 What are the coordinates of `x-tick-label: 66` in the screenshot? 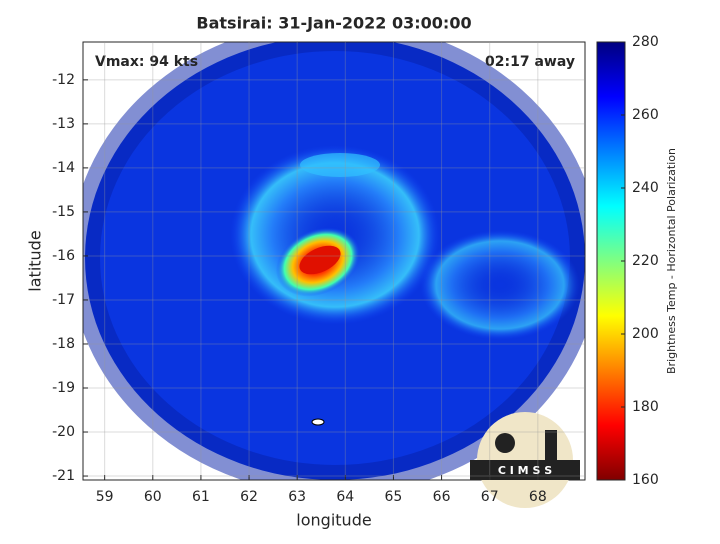 It's located at (442, 497).